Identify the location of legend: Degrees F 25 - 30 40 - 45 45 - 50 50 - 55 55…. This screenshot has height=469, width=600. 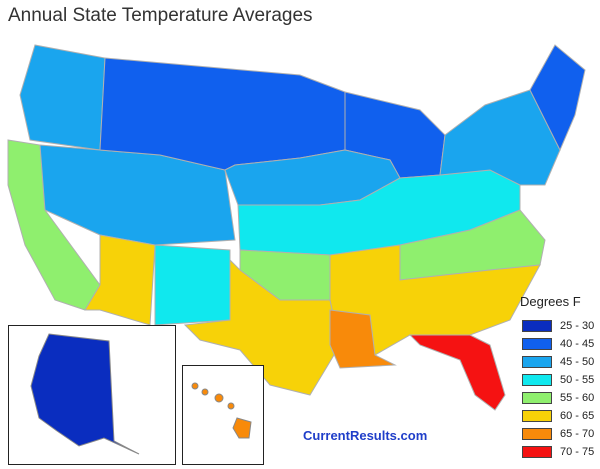
(558, 377).